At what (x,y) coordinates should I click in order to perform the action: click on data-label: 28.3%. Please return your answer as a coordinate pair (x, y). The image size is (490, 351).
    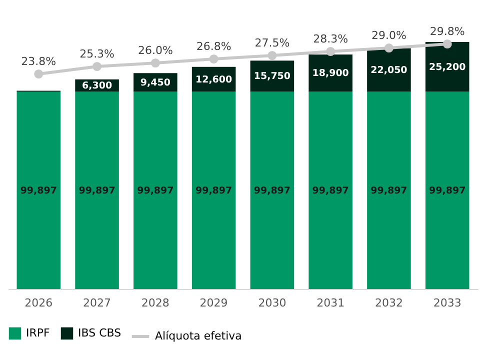
    Looking at the image, I should click on (330, 39).